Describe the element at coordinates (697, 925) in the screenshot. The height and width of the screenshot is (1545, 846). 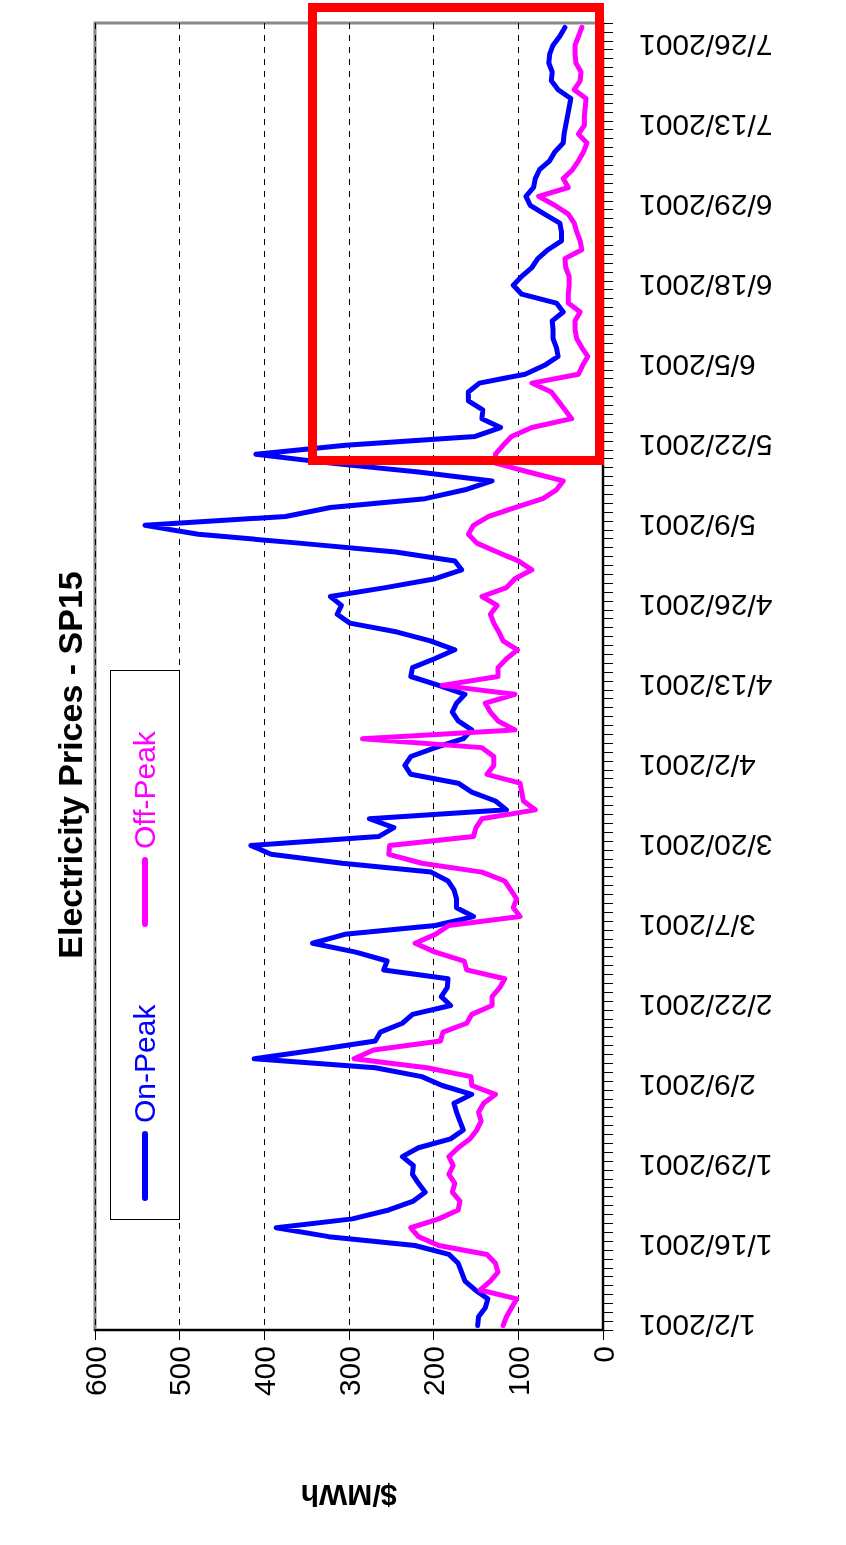
I see `y-tick-label: 3/7/2001` at that location.